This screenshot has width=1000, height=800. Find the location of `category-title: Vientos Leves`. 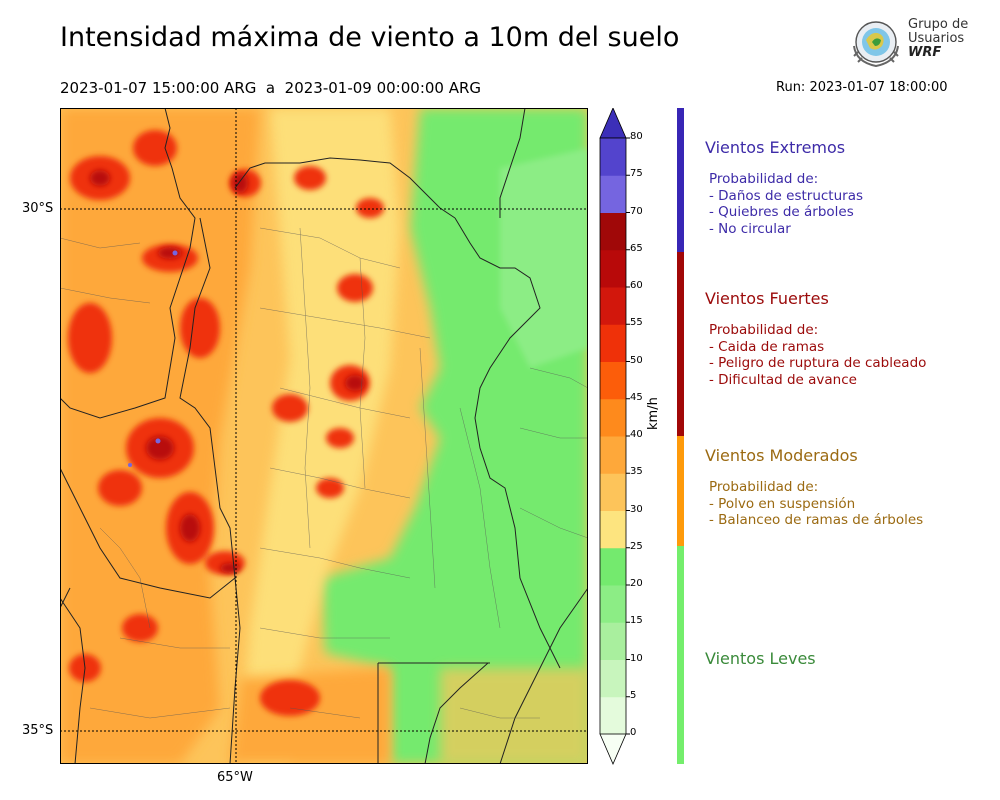

category-title: Vientos Leves is located at coordinates (760, 658).